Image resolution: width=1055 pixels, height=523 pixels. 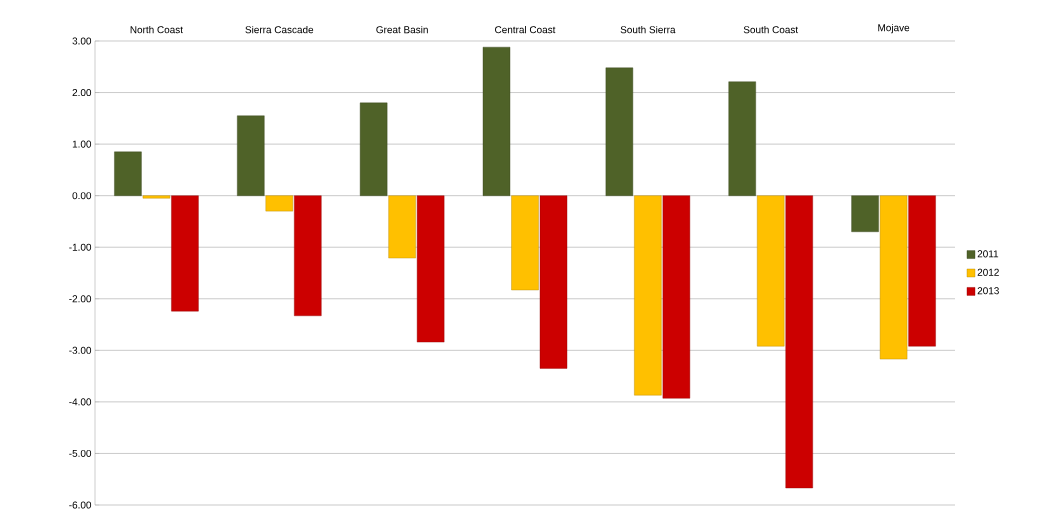 What do you see at coordinates (988, 291) in the screenshot?
I see `legend-label: 2013` at bounding box center [988, 291].